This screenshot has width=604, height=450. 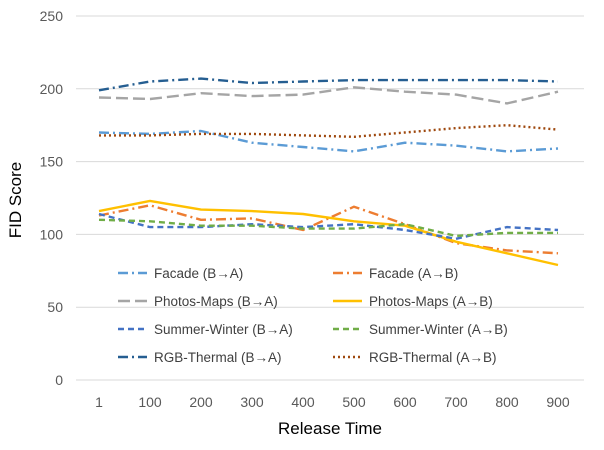 I want to click on legend-label: Photos-Maps (A→B), so click(x=431, y=301).